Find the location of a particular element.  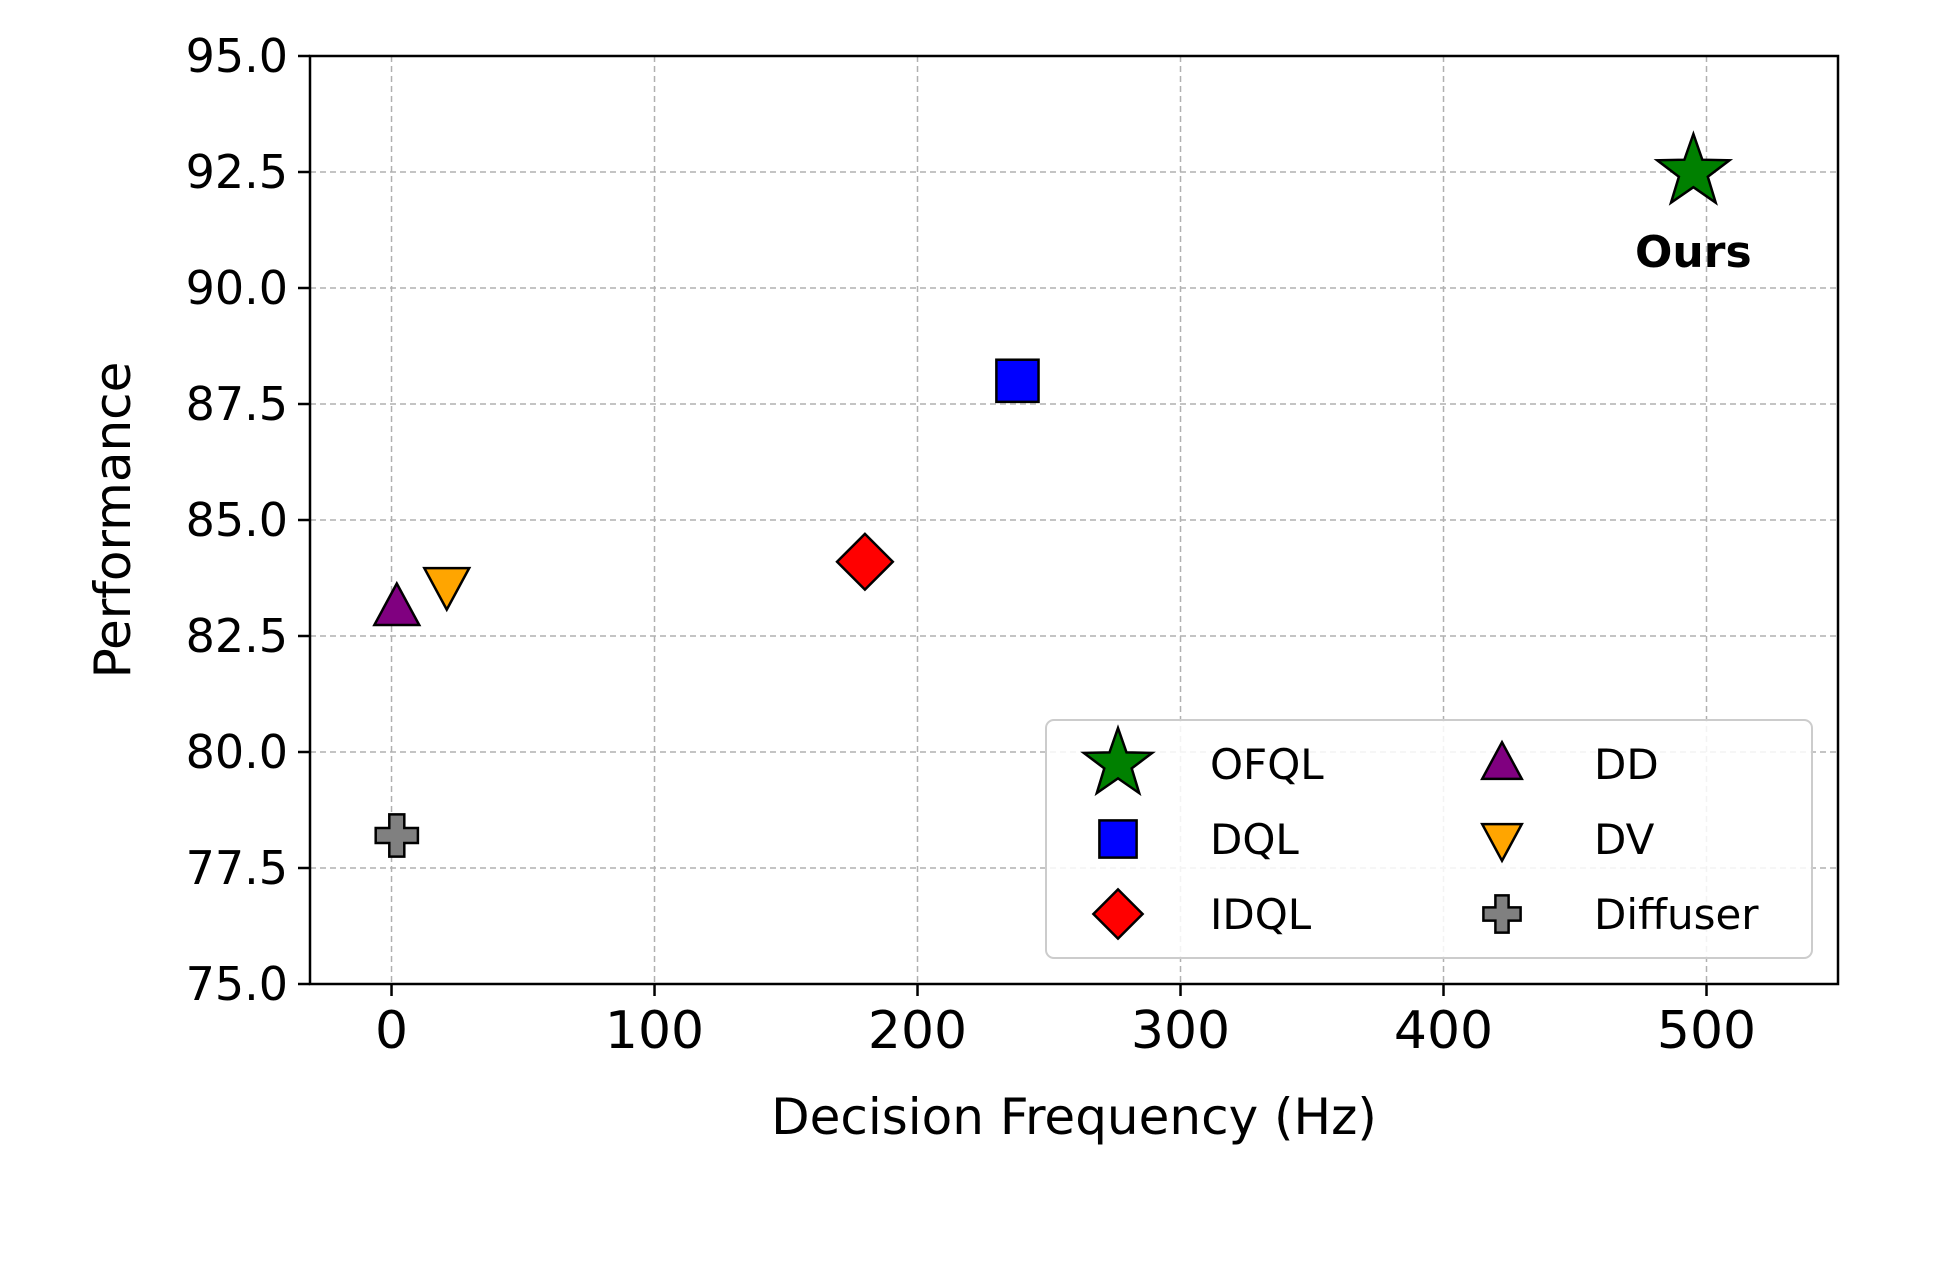

legend-label-diffuser: Diffuser is located at coordinates (1676, 914).